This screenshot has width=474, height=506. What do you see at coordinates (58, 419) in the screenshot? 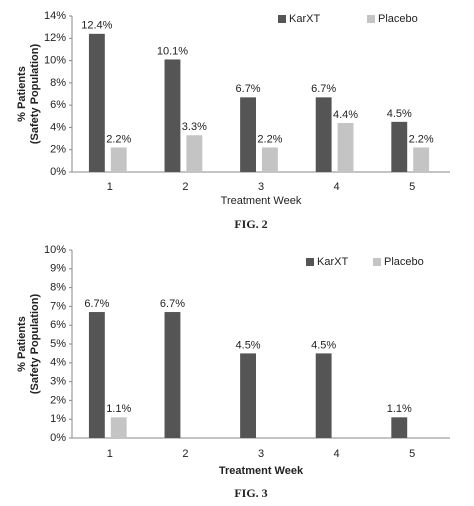
I see `y-tick-label: 1%` at bounding box center [58, 419].